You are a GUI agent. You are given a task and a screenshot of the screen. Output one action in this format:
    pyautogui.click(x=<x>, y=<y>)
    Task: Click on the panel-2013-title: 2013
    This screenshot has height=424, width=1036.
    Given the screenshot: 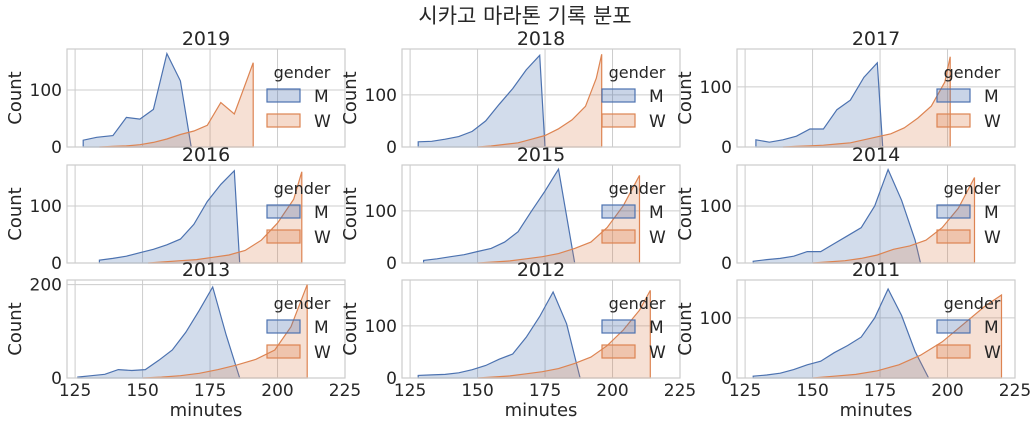 What is the action you would take?
    pyautogui.click(x=206, y=270)
    